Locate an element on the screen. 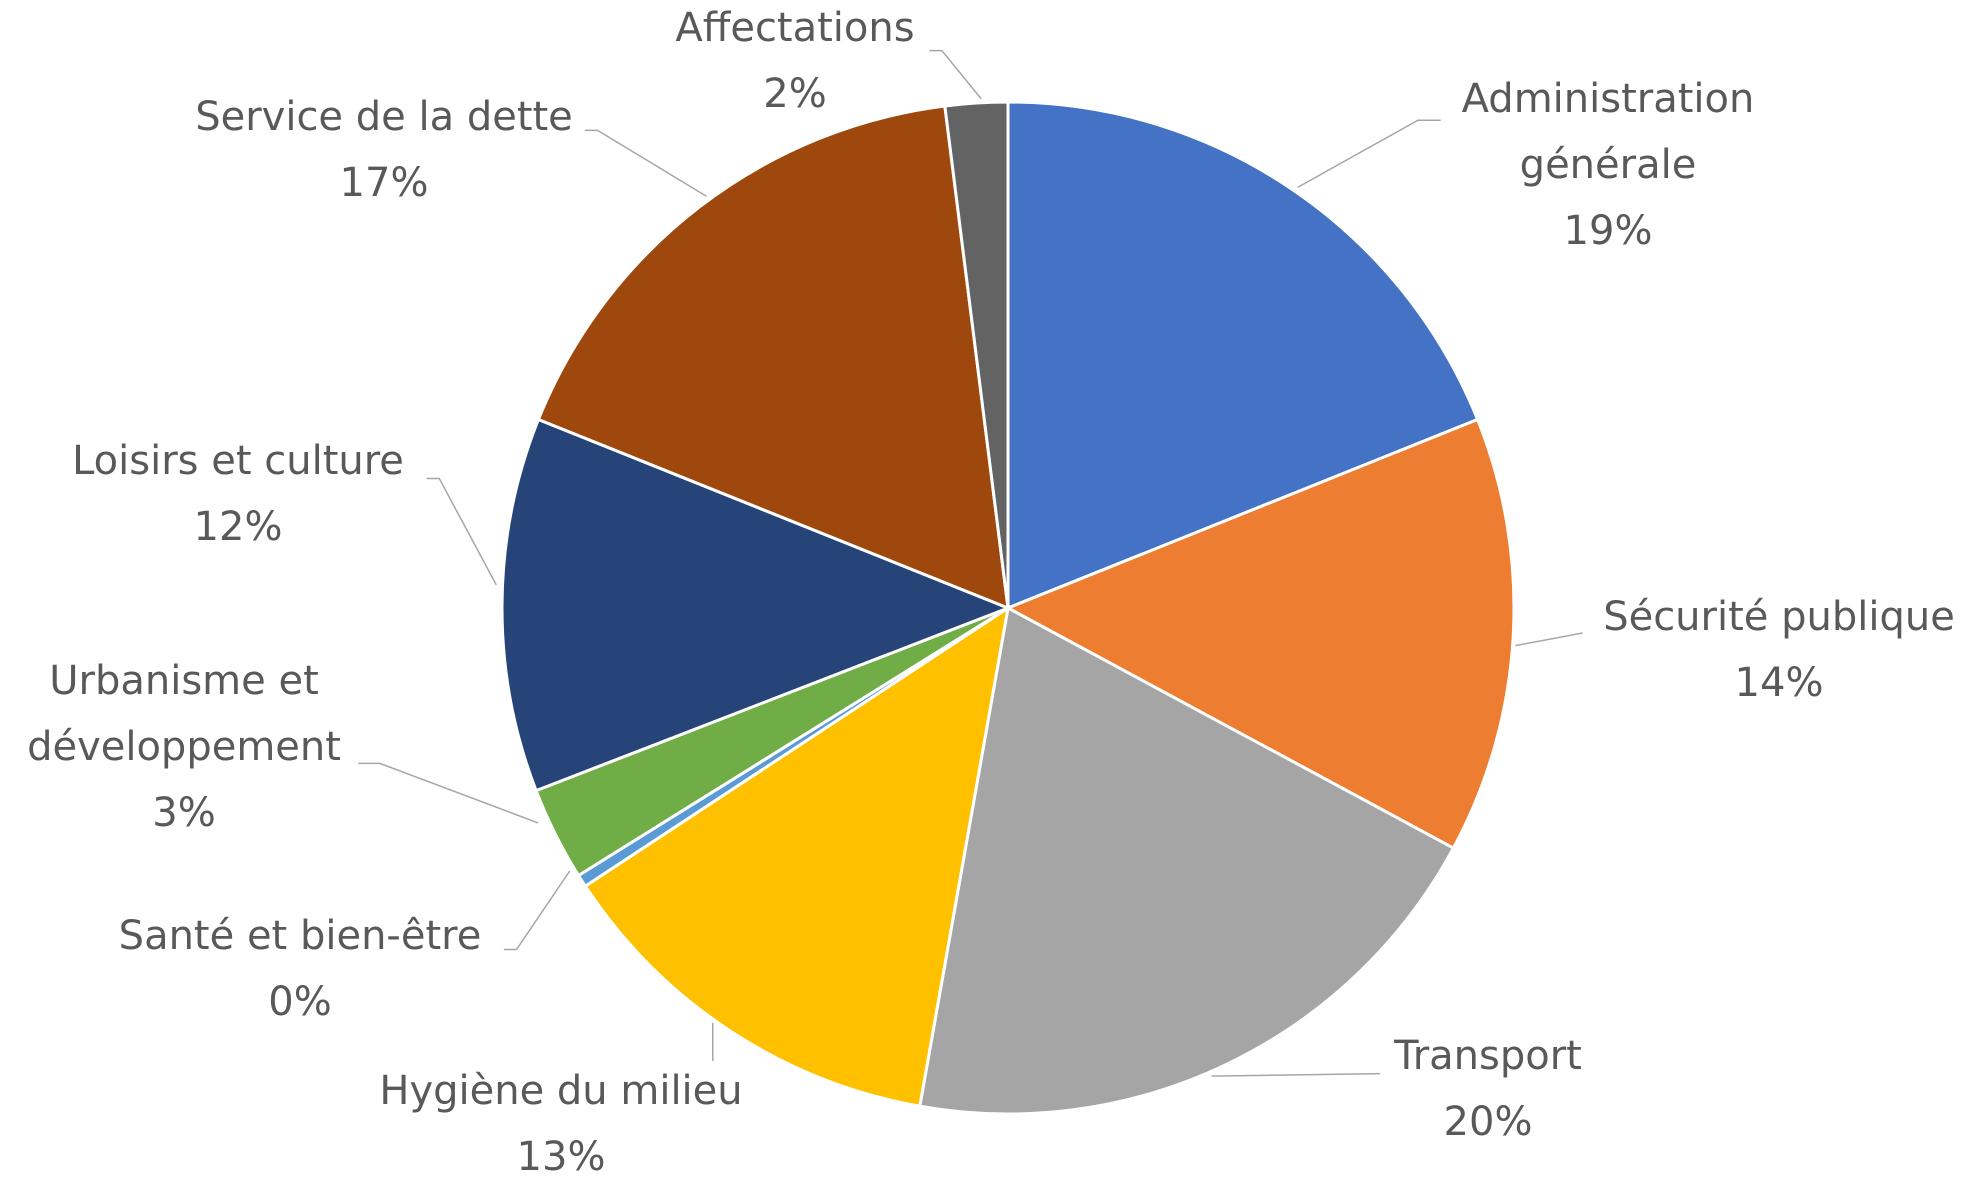 The height and width of the screenshot is (1190, 1985). value-label: 20% is located at coordinates (1488, 1122).